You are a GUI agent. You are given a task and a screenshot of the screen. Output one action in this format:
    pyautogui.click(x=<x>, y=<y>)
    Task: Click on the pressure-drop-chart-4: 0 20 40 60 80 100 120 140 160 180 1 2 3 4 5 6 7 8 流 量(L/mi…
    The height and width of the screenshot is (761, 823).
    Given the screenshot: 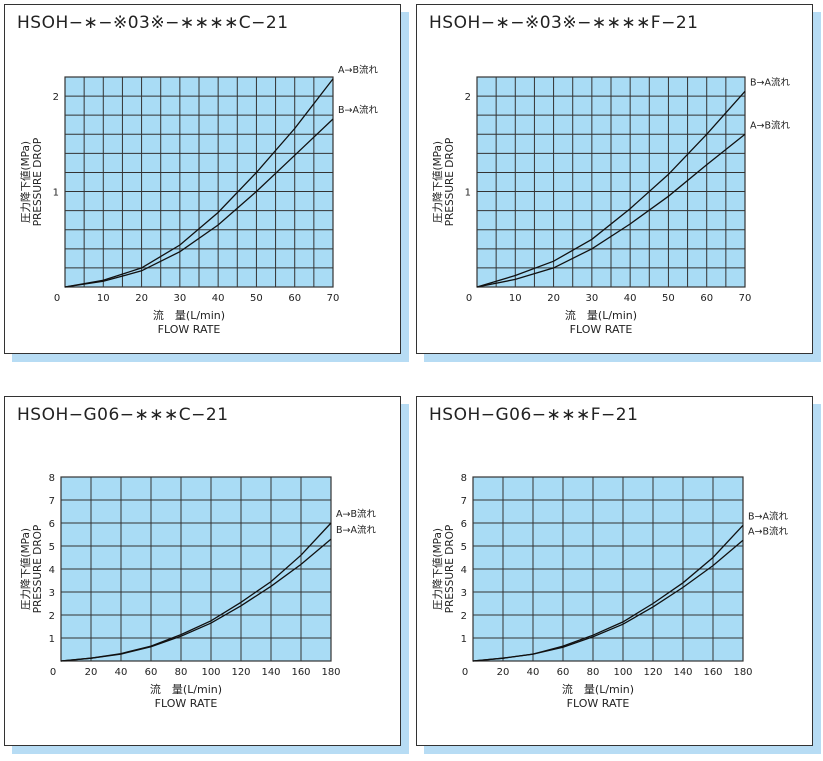 What is the action you would take?
    pyautogui.click(x=609, y=591)
    